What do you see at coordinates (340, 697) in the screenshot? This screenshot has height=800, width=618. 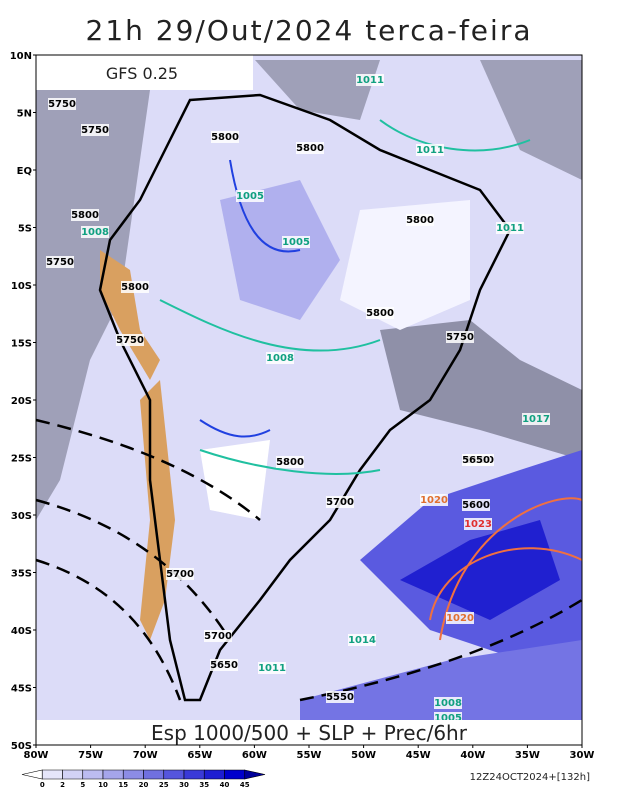 I see `contour-label: 5550` at bounding box center [340, 697].